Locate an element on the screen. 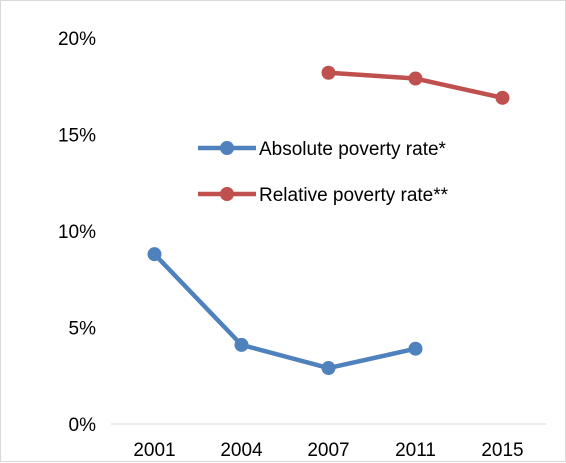 This screenshot has width=566, height=463. y-tick-label: 5% is located at coordinates (83, 329).